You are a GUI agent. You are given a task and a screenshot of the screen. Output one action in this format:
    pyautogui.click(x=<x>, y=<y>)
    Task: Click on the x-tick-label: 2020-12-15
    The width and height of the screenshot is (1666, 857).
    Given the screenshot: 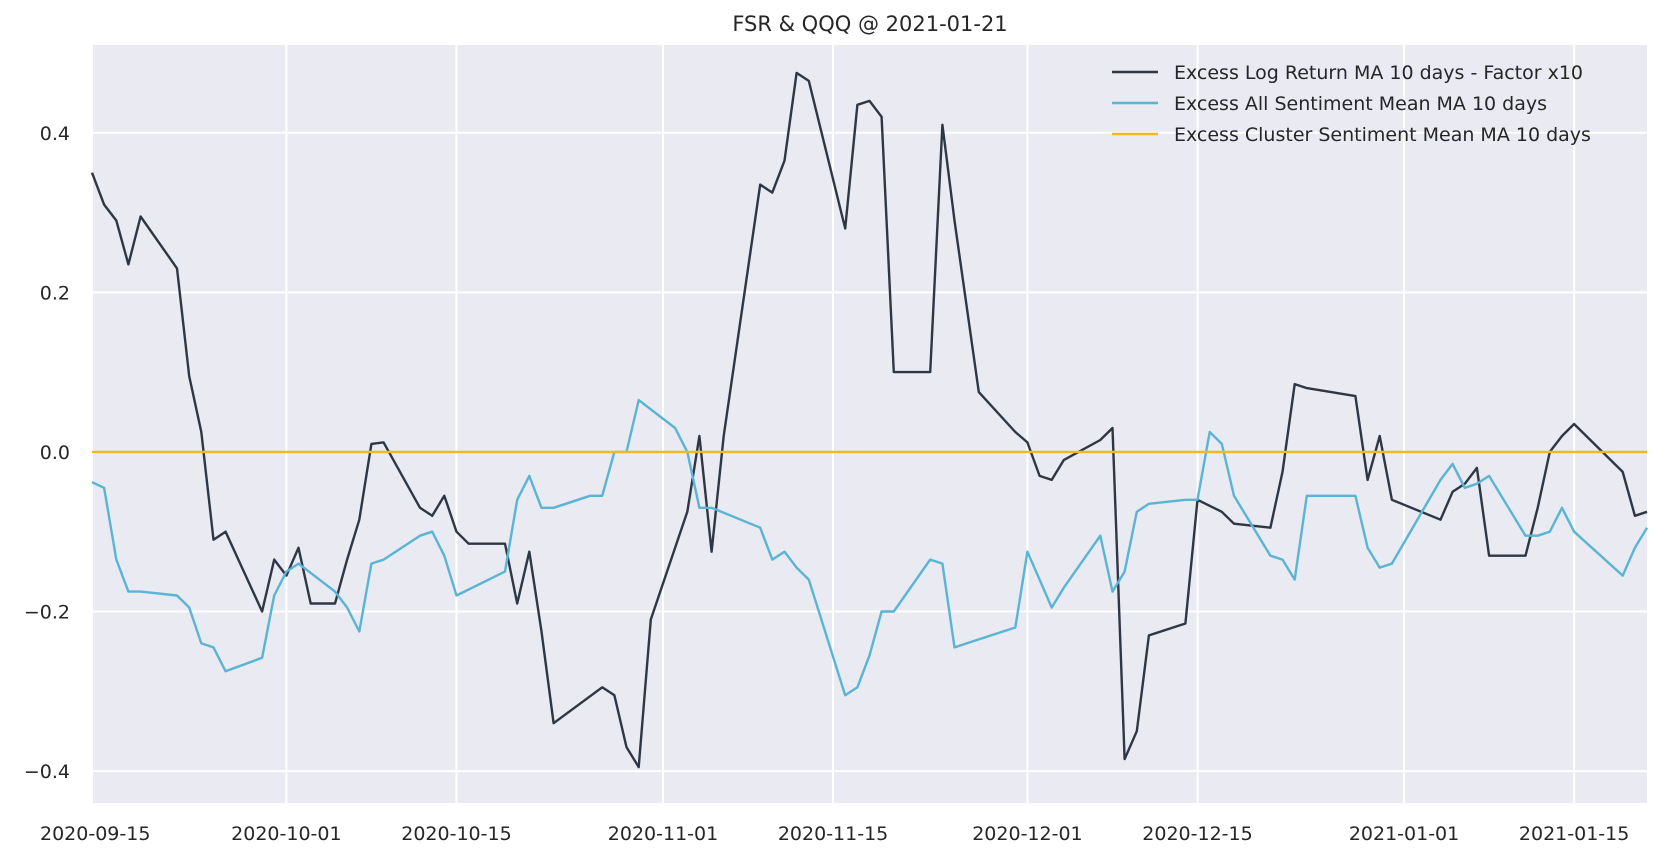 What is the action you would take?
    pyautogui.click(x=1197, y=834)
    